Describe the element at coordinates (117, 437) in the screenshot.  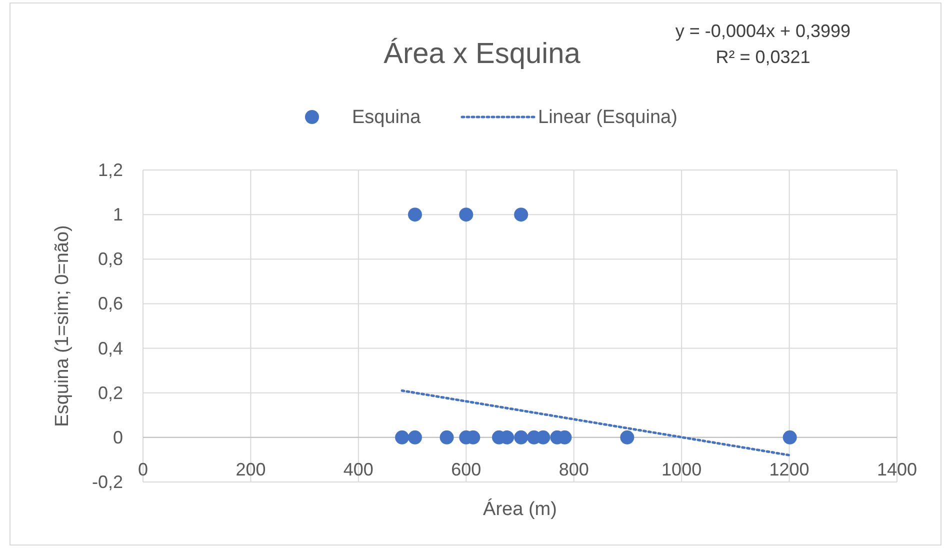
I see `y-tick-label: 0` at that location.